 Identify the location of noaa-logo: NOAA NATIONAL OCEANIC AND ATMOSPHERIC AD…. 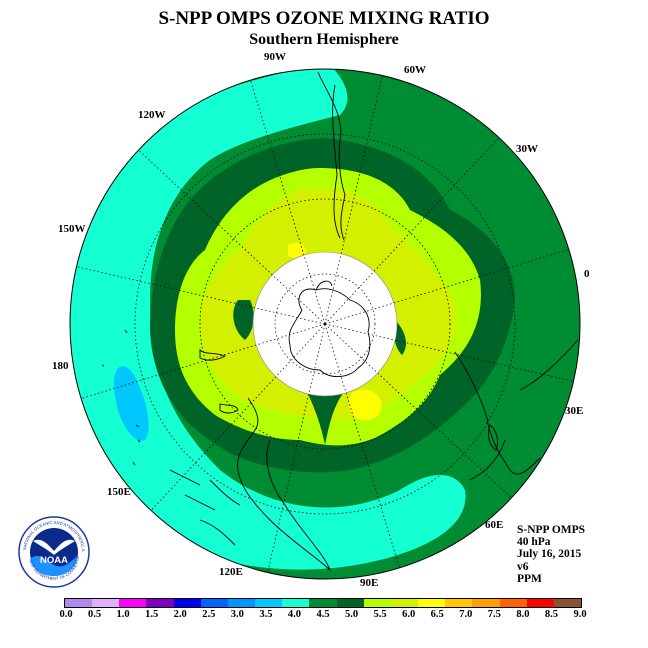
(53, 551).